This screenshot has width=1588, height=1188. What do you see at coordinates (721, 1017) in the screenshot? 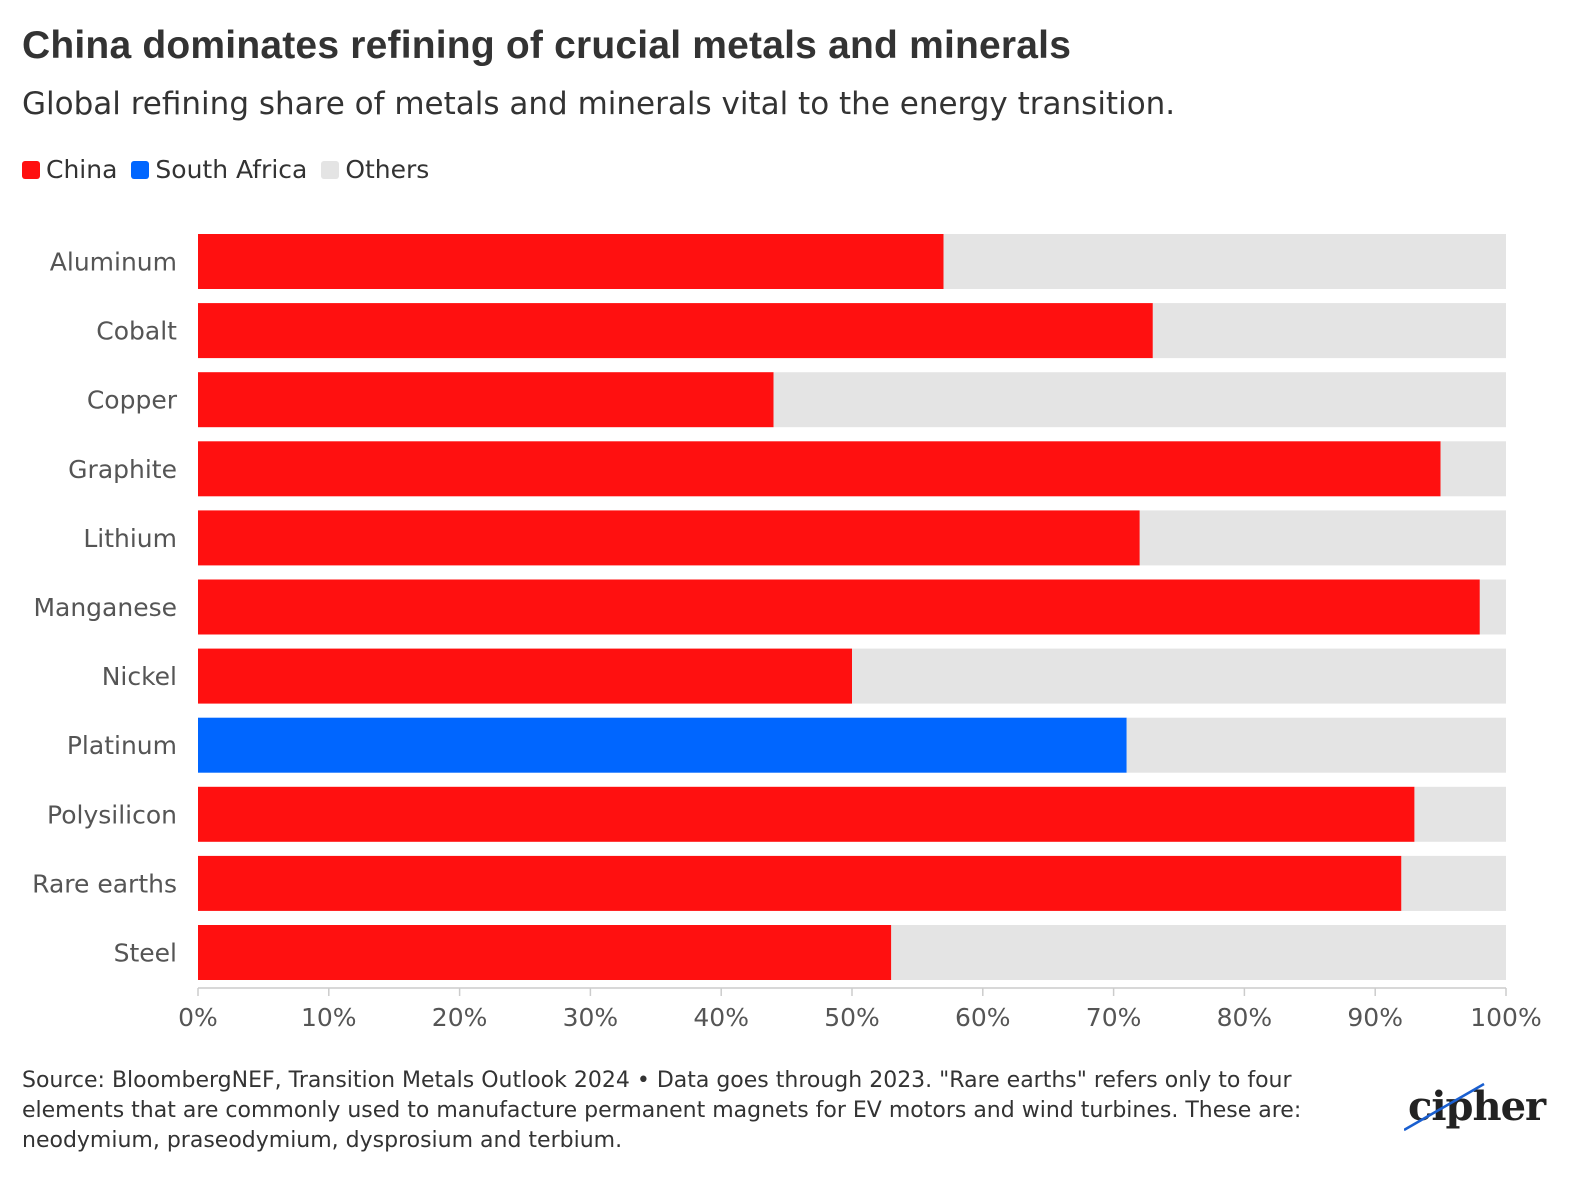
I see `x-tick-label: 40%` at bounding box center [721, 1017].